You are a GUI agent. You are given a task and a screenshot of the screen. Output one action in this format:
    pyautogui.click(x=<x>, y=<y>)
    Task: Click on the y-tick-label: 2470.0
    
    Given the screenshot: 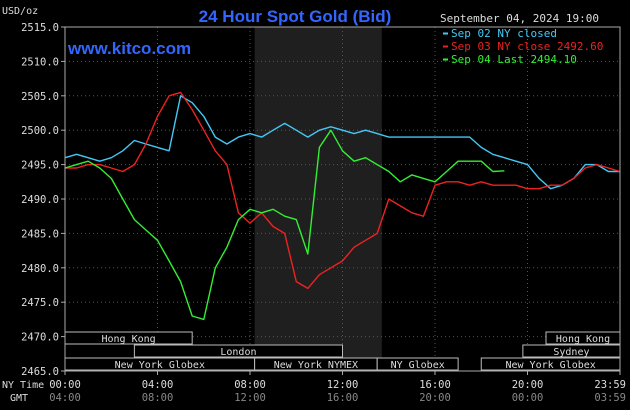 What is the action you would take?
    pyautogui.click(x=40, y=338)
    